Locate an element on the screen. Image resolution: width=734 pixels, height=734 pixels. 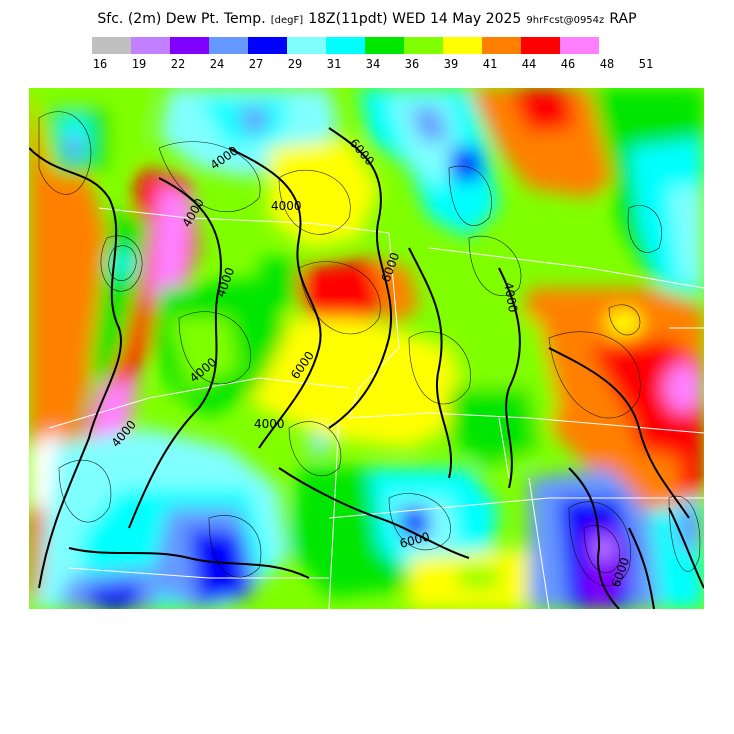
legend-tick-label: 16 is located at coordinates (100, 64).